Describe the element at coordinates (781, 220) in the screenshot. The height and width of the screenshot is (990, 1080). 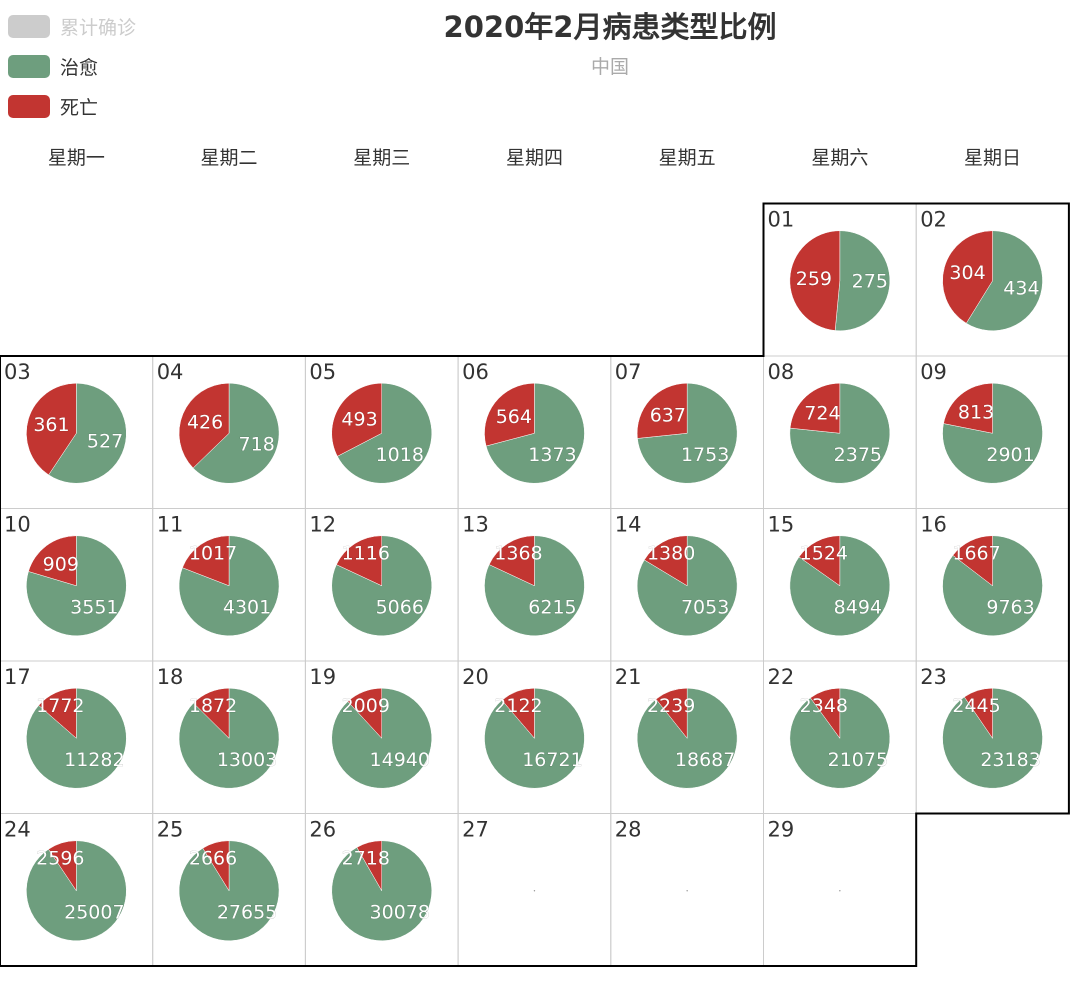
I see `day-number: 01` at that location.